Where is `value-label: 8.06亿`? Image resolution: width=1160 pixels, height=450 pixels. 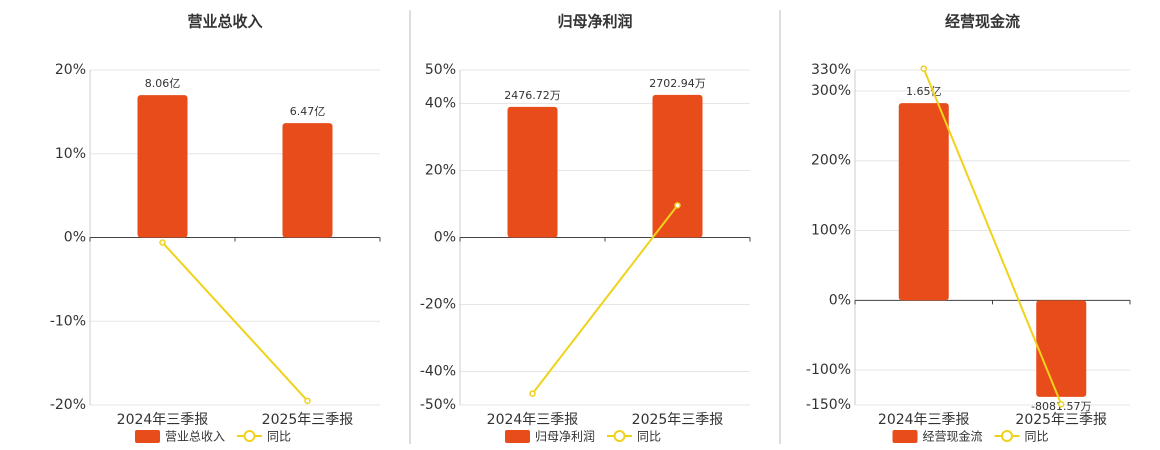
value-label: 8.06亿 is located at coordinates (163, 83).